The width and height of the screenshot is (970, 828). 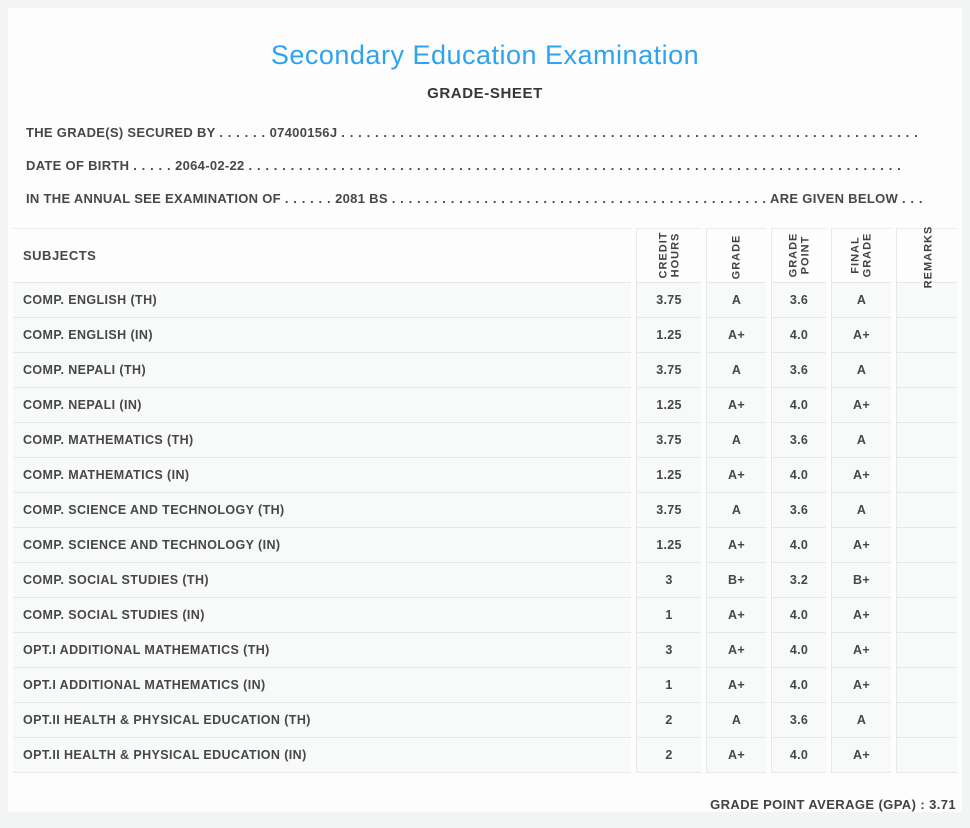 I want to click on table-row: COMP. NEPALI (IN) 1.25 A+ 4.0 A+, so click(x=485, y=405).